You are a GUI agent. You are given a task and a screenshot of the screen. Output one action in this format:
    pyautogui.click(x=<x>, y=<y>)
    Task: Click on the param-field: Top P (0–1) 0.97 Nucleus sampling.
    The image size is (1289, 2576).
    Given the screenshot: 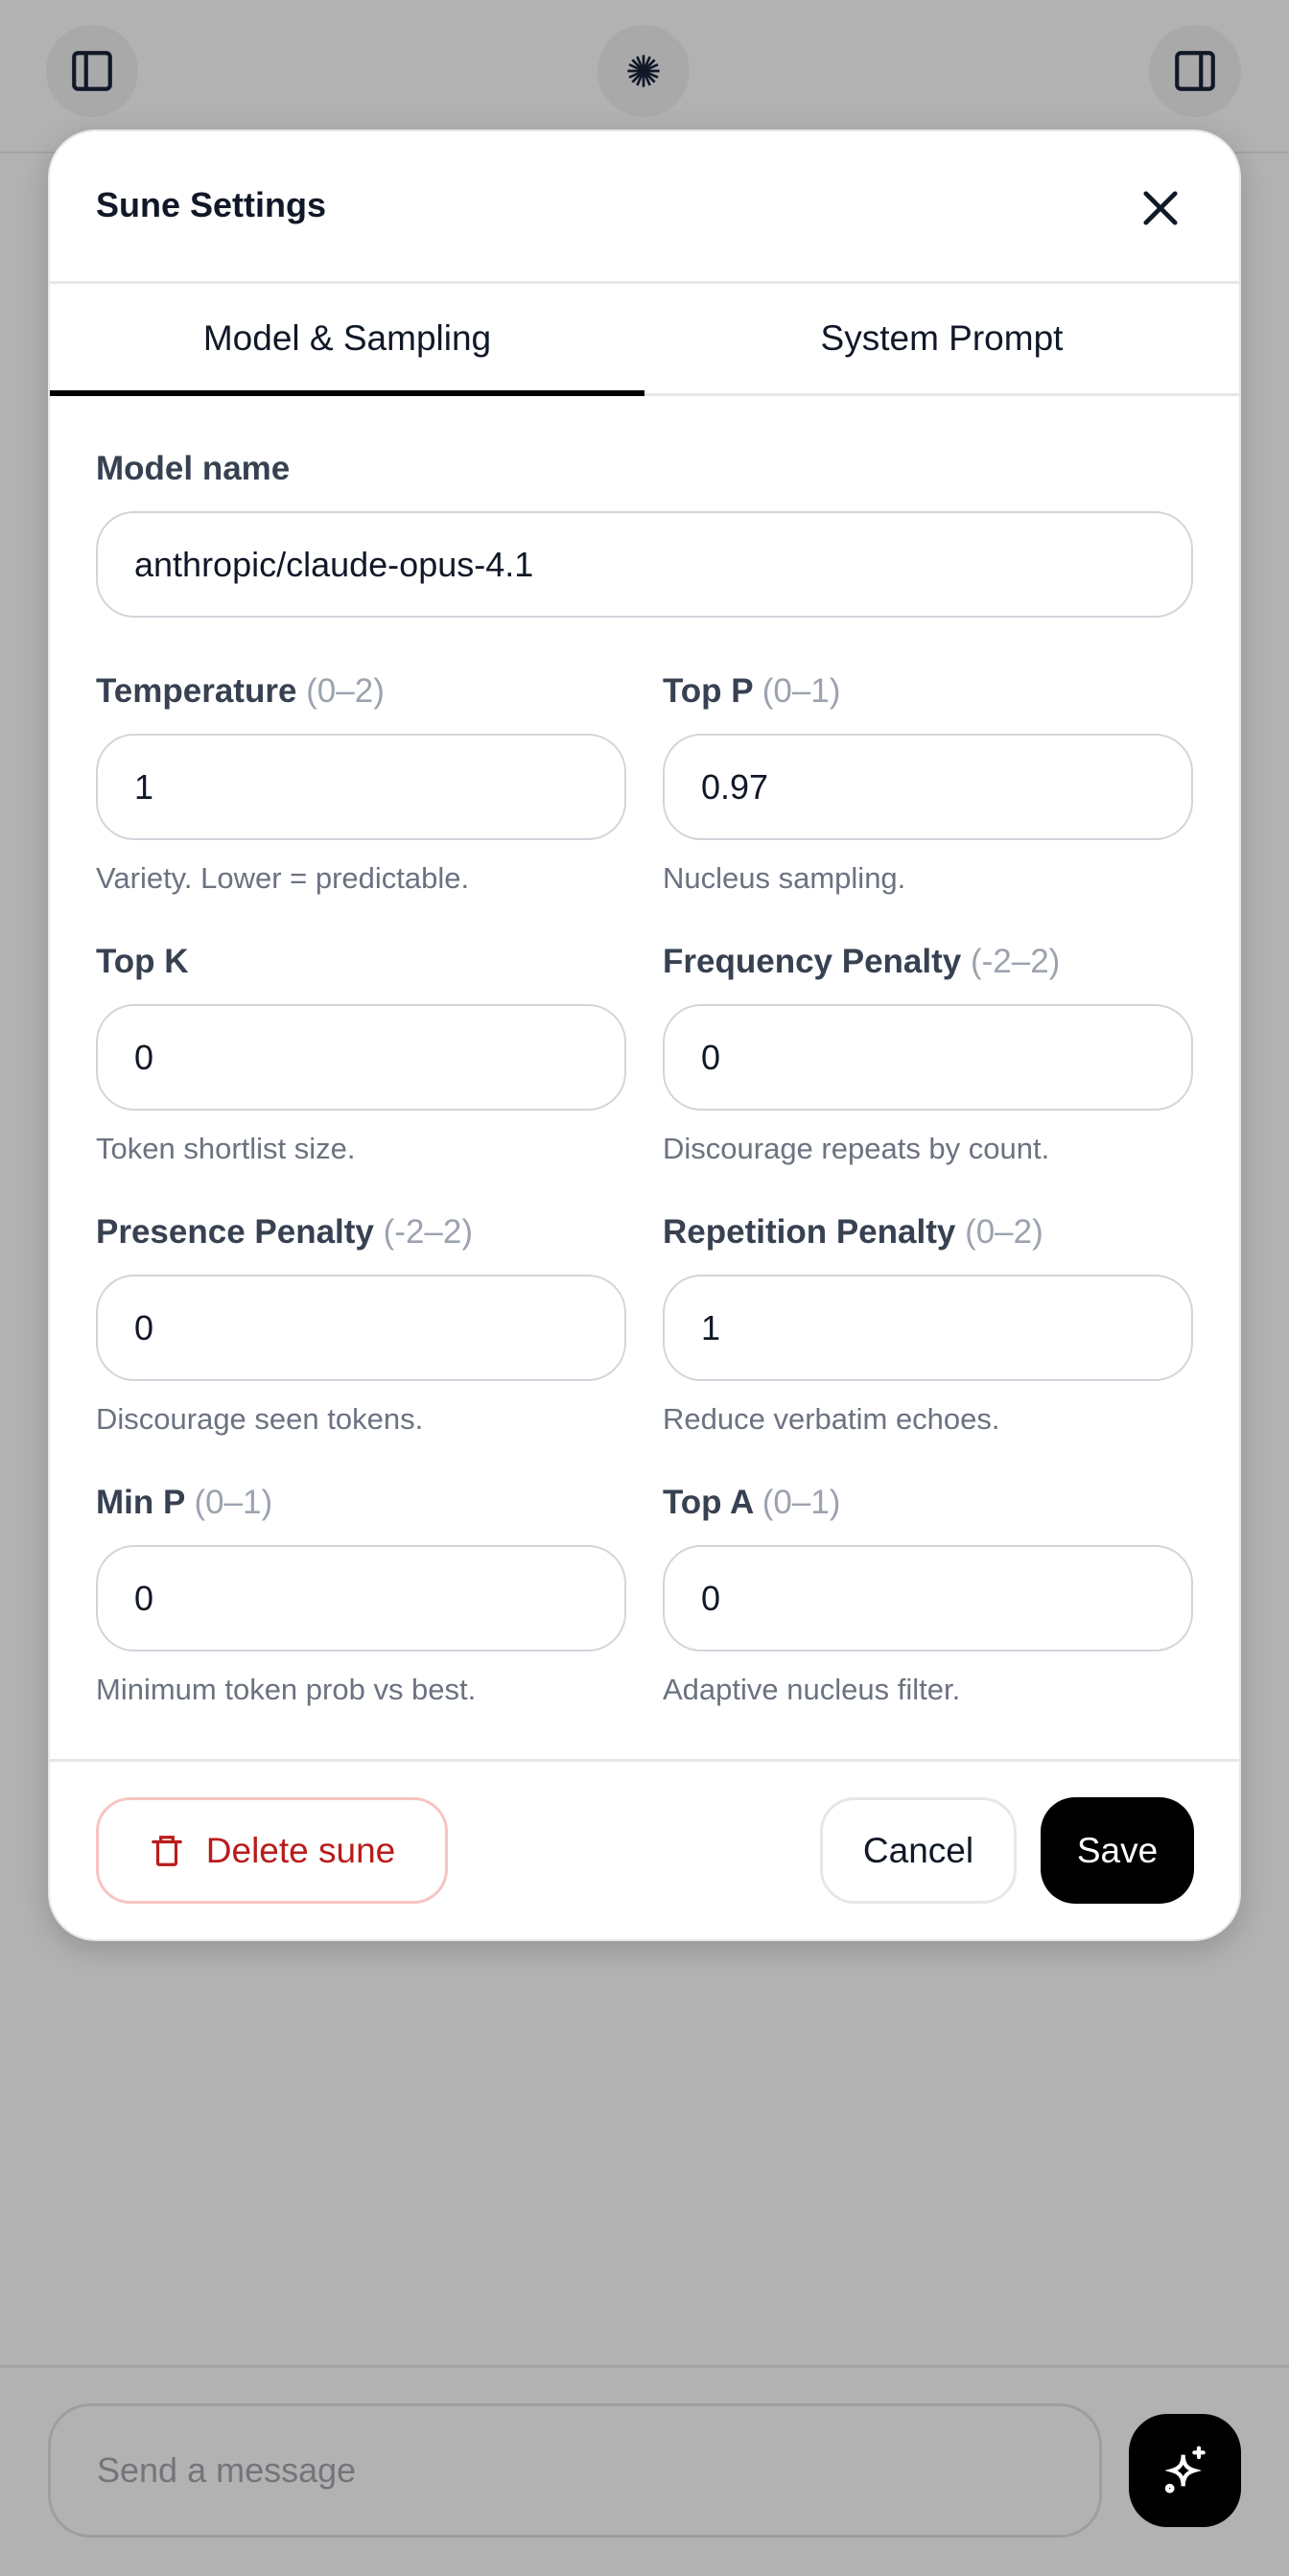 What is the action you would take?
    pyautogui.click(x=928, y=784)
    